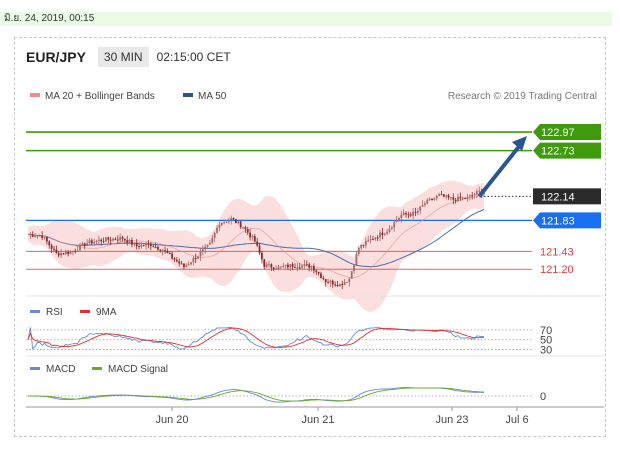 This screenshot has height=453, width=620. I want to click on legend-rsi-ma-label: 9MA, so click(106, 312).